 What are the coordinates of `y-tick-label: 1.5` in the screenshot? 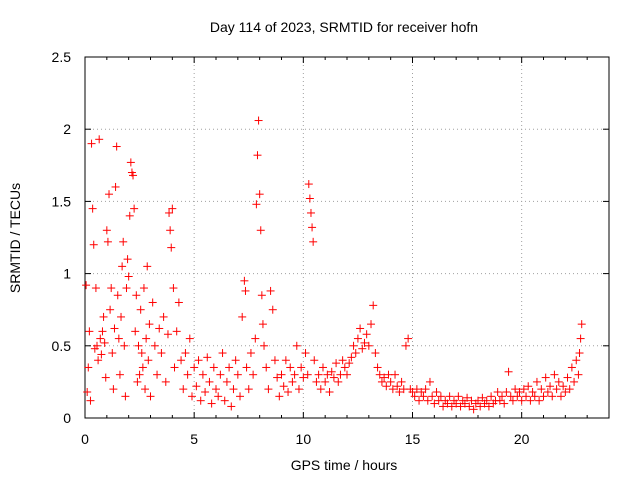 It's located at (62, 201).